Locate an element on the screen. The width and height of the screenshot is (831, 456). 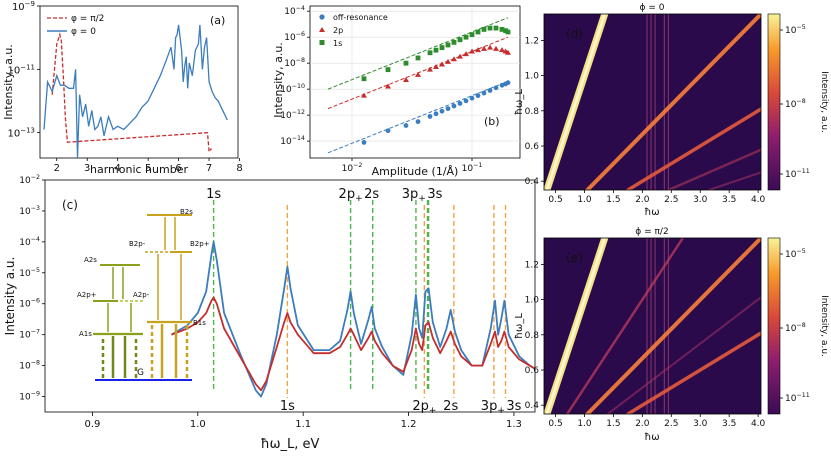
legend-b-entry-1: 2p is located at coordinates (338, 30).